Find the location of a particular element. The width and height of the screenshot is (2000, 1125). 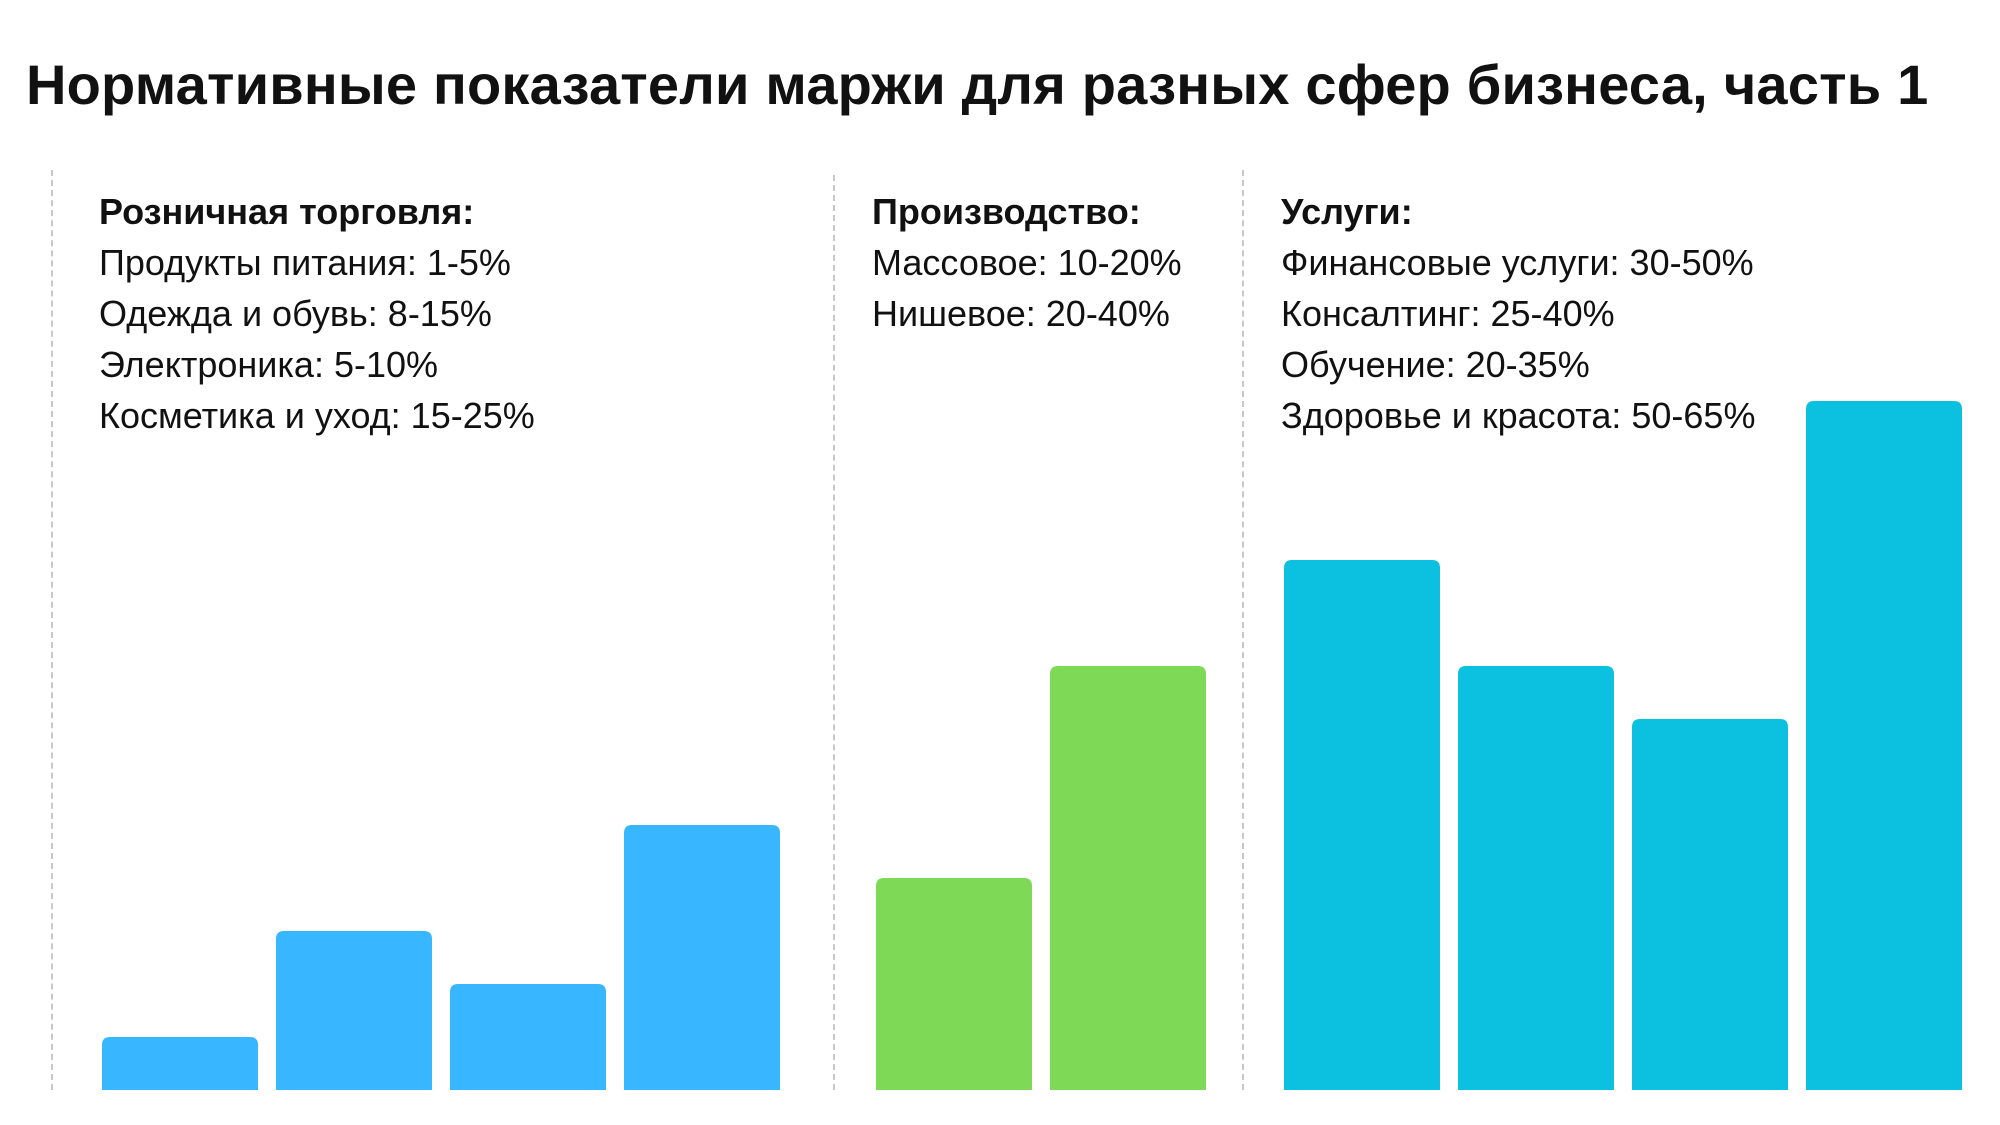

item-label-services-finance: Финансовые услуги: 30-50% is located at coordinates (1517, 262).